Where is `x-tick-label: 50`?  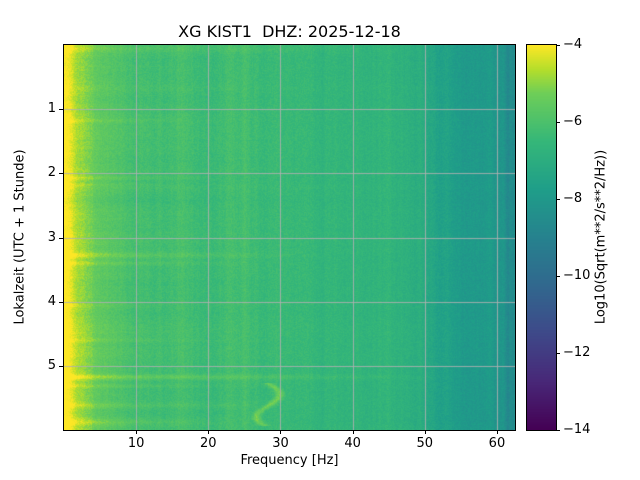
x-tick-label: 50 is located at coordinates (425, 443).